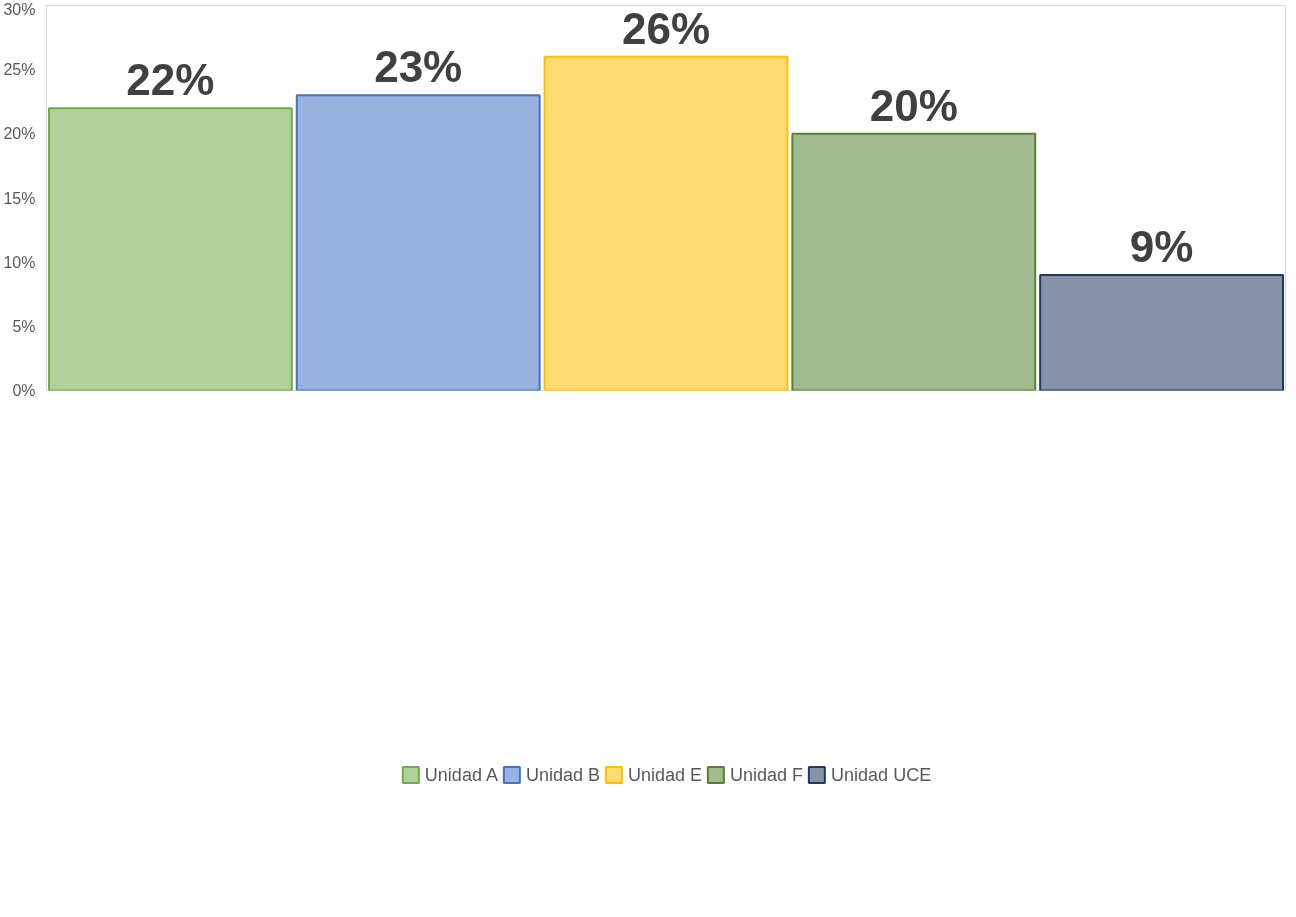 The height and width of the screenshot is (917, 1296). Describe the element at coordinates (881, 775) in the screenshot. I see `legend-label: Unidad UCE` at that location.